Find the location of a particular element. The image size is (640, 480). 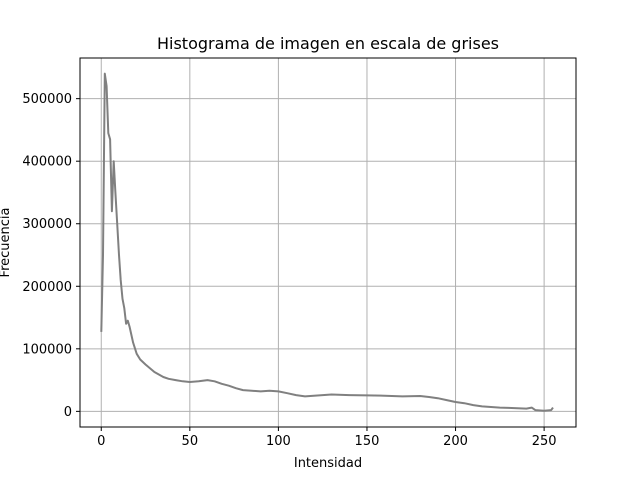

chart-title: Histograma de imagen en escala de grises is located at coordinates (328, 43).